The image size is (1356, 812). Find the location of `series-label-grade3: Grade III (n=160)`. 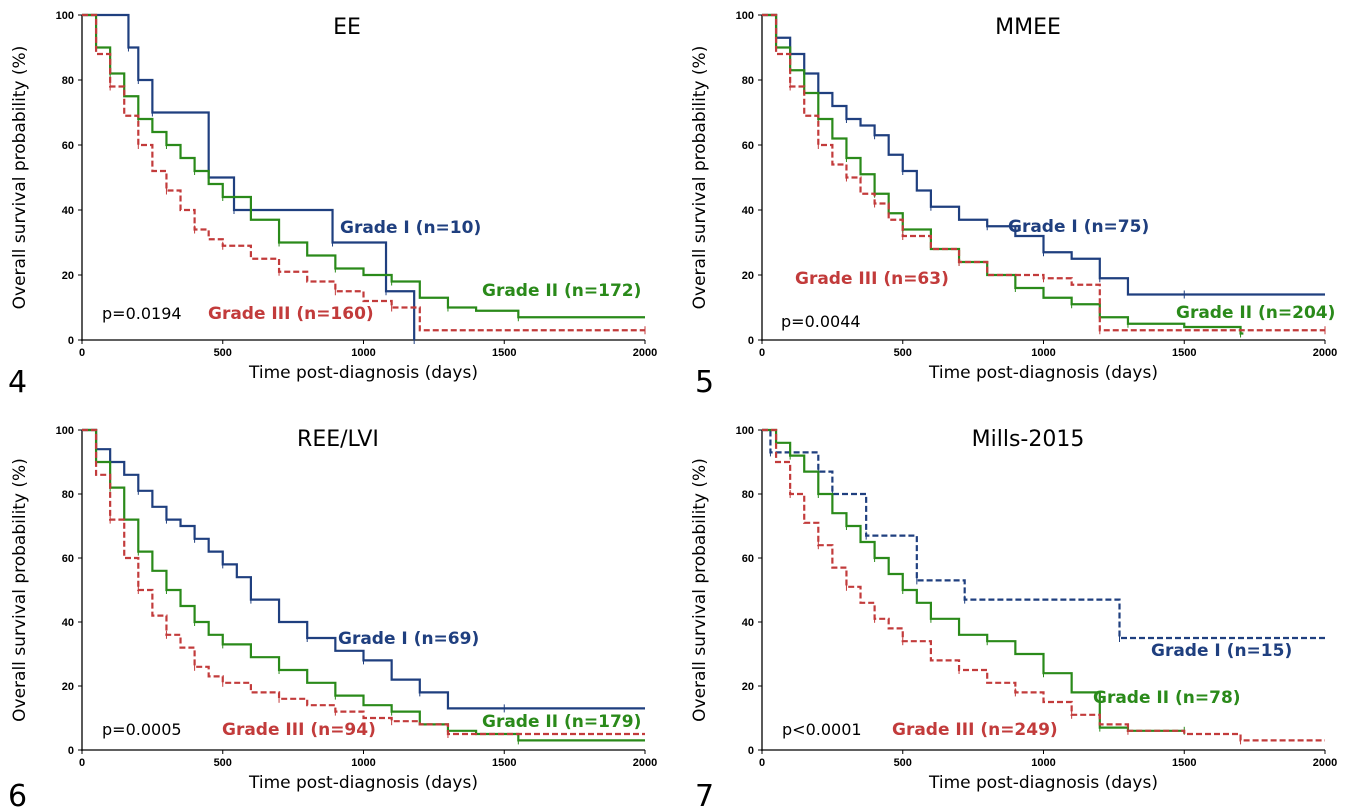

series-label-grade3: Grade III (n=160) is located at coordinates (291, 314).